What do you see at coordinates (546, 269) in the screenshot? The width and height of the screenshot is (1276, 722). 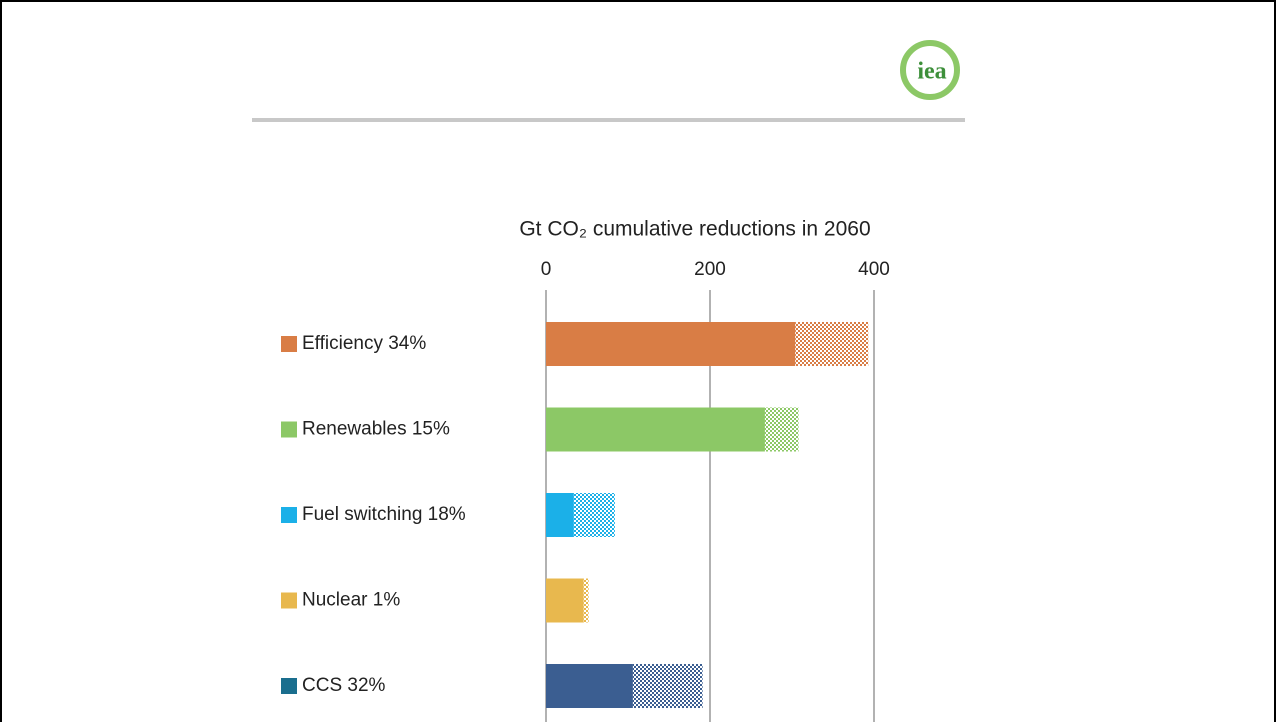 I see `x-tick-label: 0` at bounding box center [546, 269].